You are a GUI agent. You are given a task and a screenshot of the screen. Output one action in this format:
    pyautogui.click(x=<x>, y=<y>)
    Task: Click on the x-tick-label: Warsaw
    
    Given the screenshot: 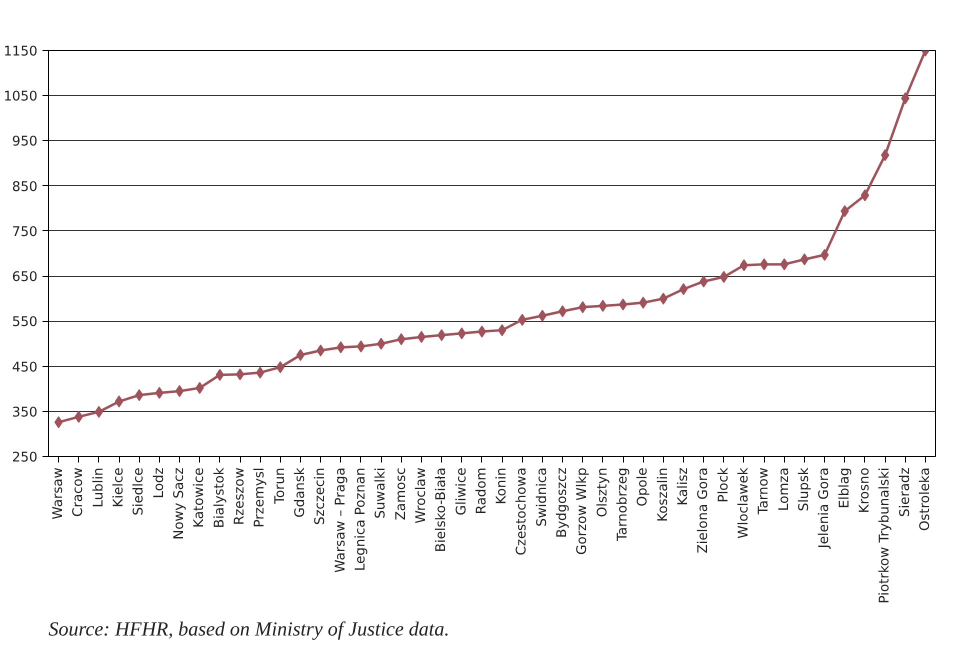 What is the action you would take?
    pyautogui.click(x=58, y=493)
    